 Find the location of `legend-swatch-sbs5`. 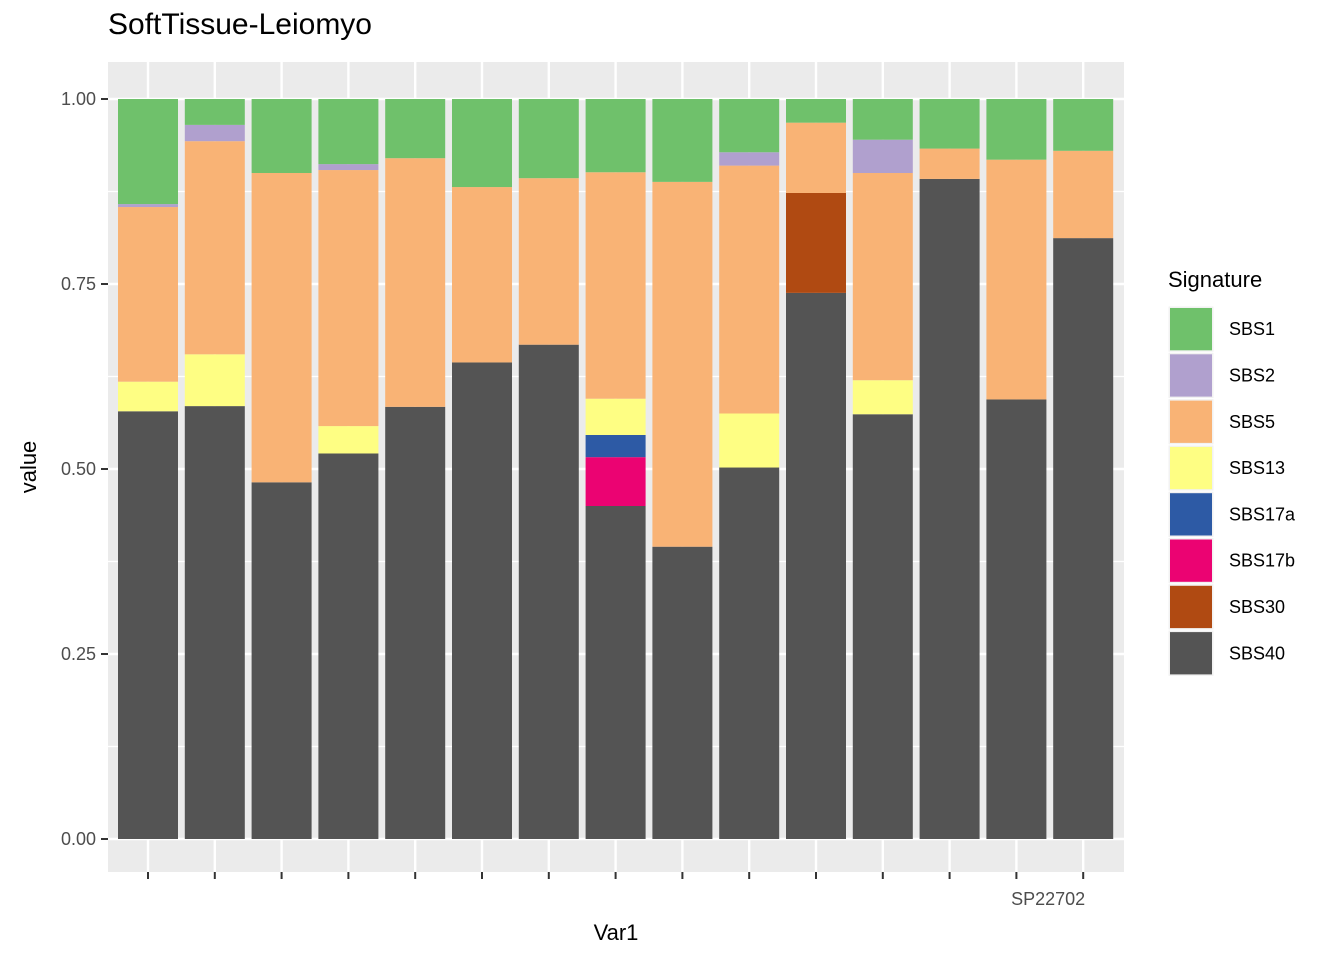

legend-swatch-sbs5 is located at coordinates (1191, 421).